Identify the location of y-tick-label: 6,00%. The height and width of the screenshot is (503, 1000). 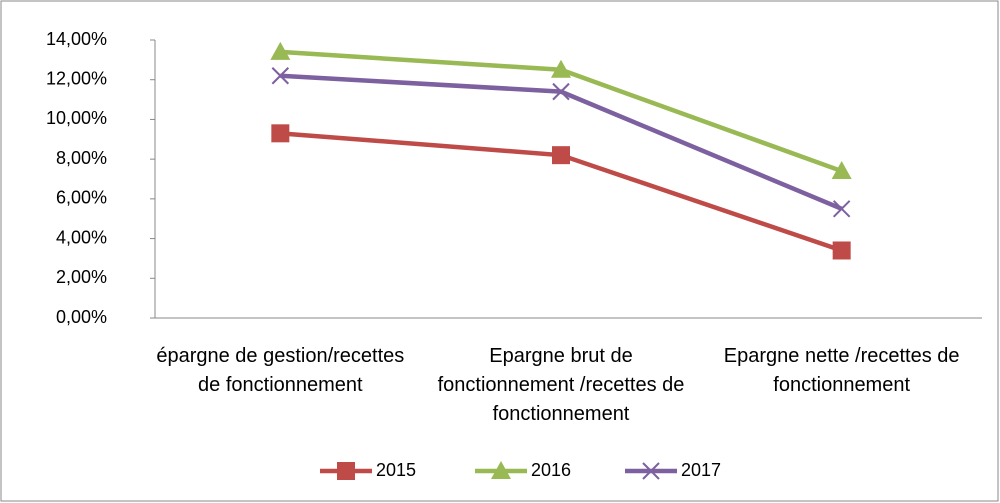
(81, 198).